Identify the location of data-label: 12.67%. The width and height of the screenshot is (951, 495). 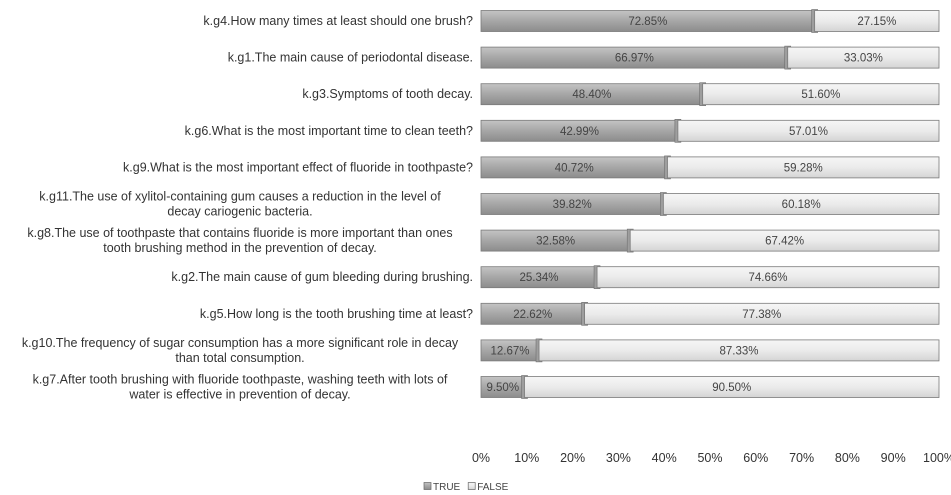
(510, 351).